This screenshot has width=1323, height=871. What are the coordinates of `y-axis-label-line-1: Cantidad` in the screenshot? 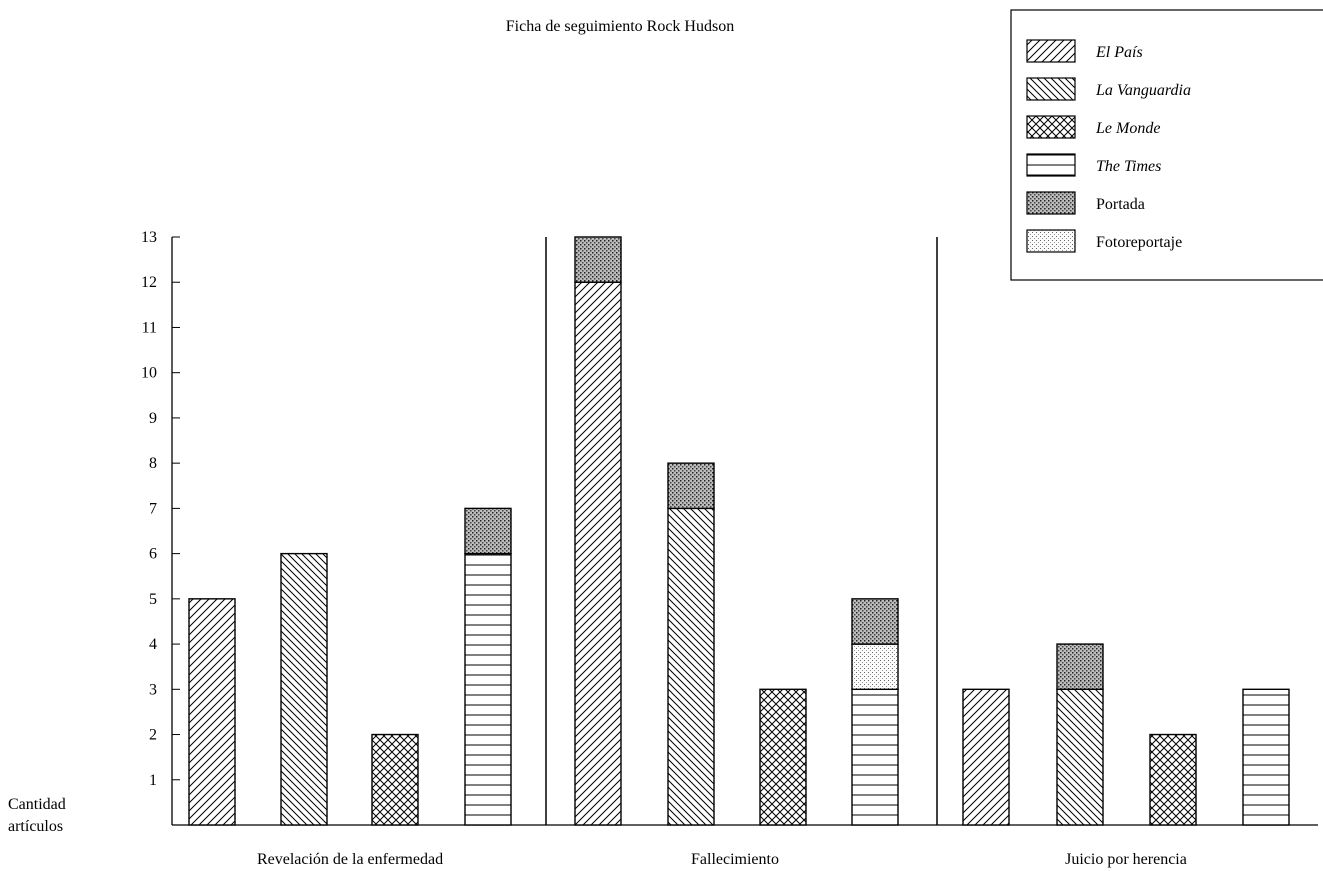 It's located at (37, 804).